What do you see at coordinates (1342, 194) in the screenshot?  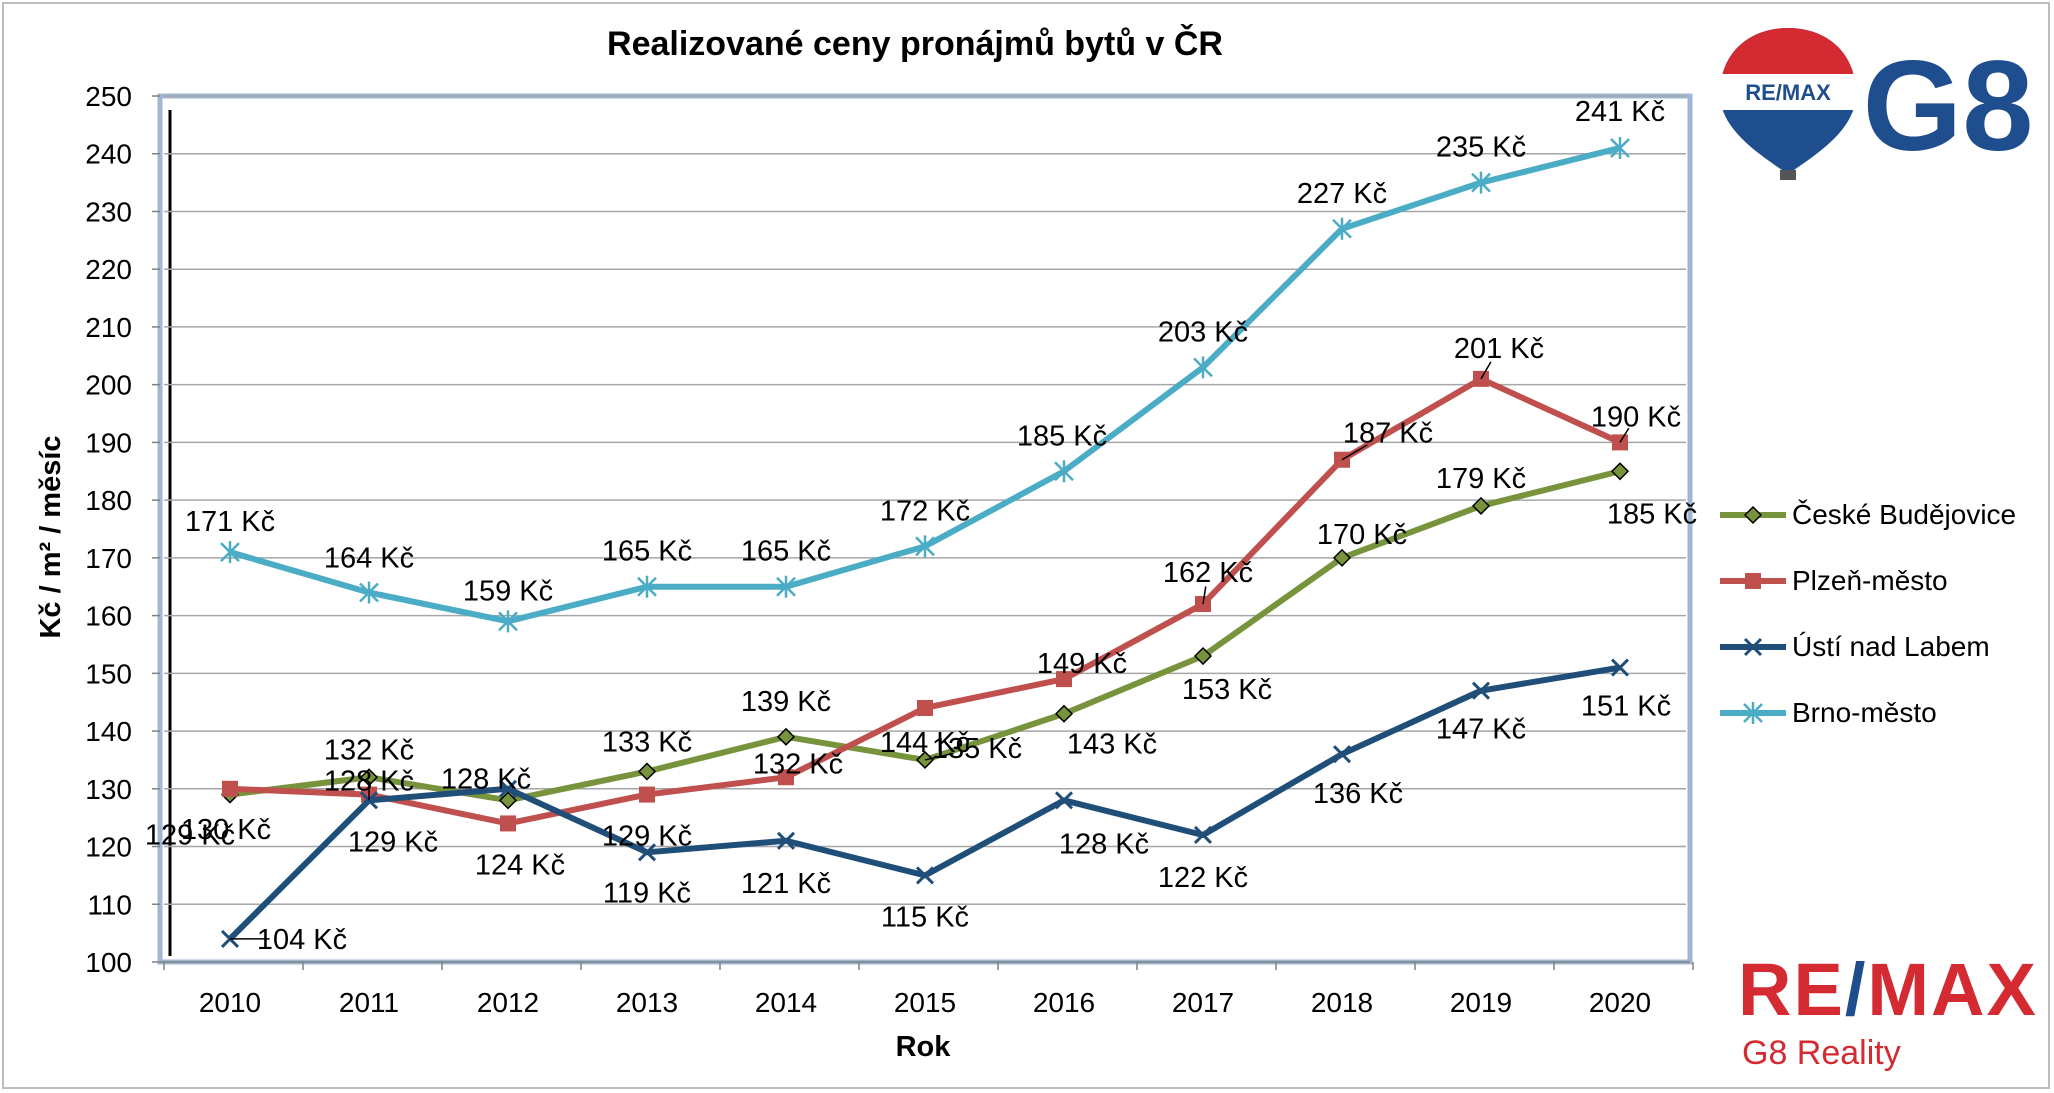 I see `data-label: 227 Kč` at bounding box center [1342, 194].